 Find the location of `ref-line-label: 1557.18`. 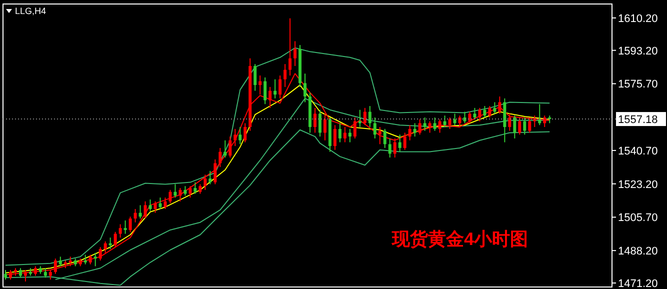

ref-line-label: 1557.18 is located at coordinates (638, 120).